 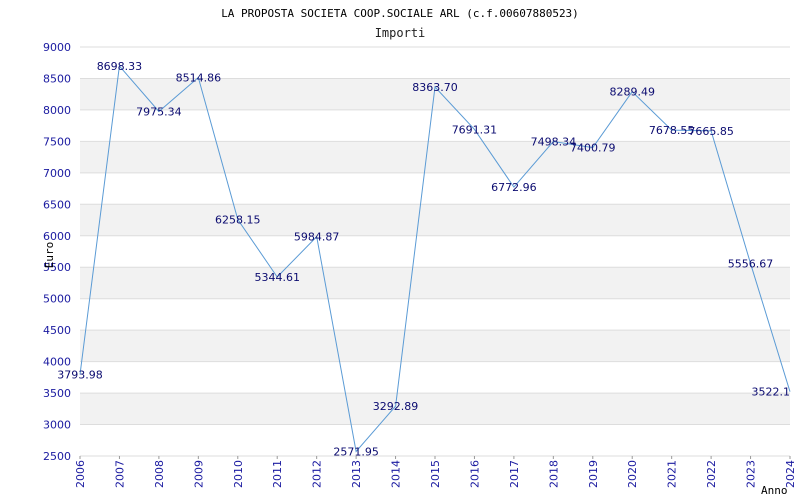 I want to click on y-tick-label: 4000, so click(x=57, y=362).